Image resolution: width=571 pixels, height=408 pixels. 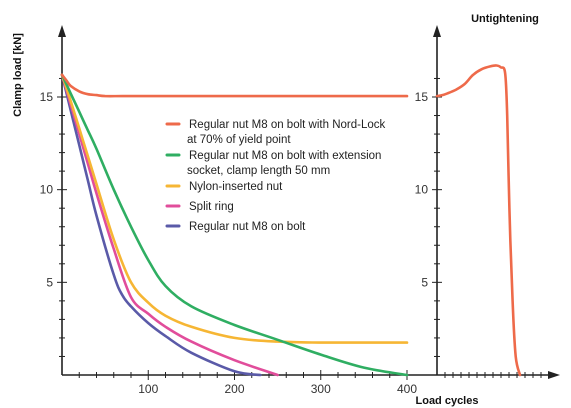 I want to click on y-tick-label-left: 5, so click(x=49, y=282).